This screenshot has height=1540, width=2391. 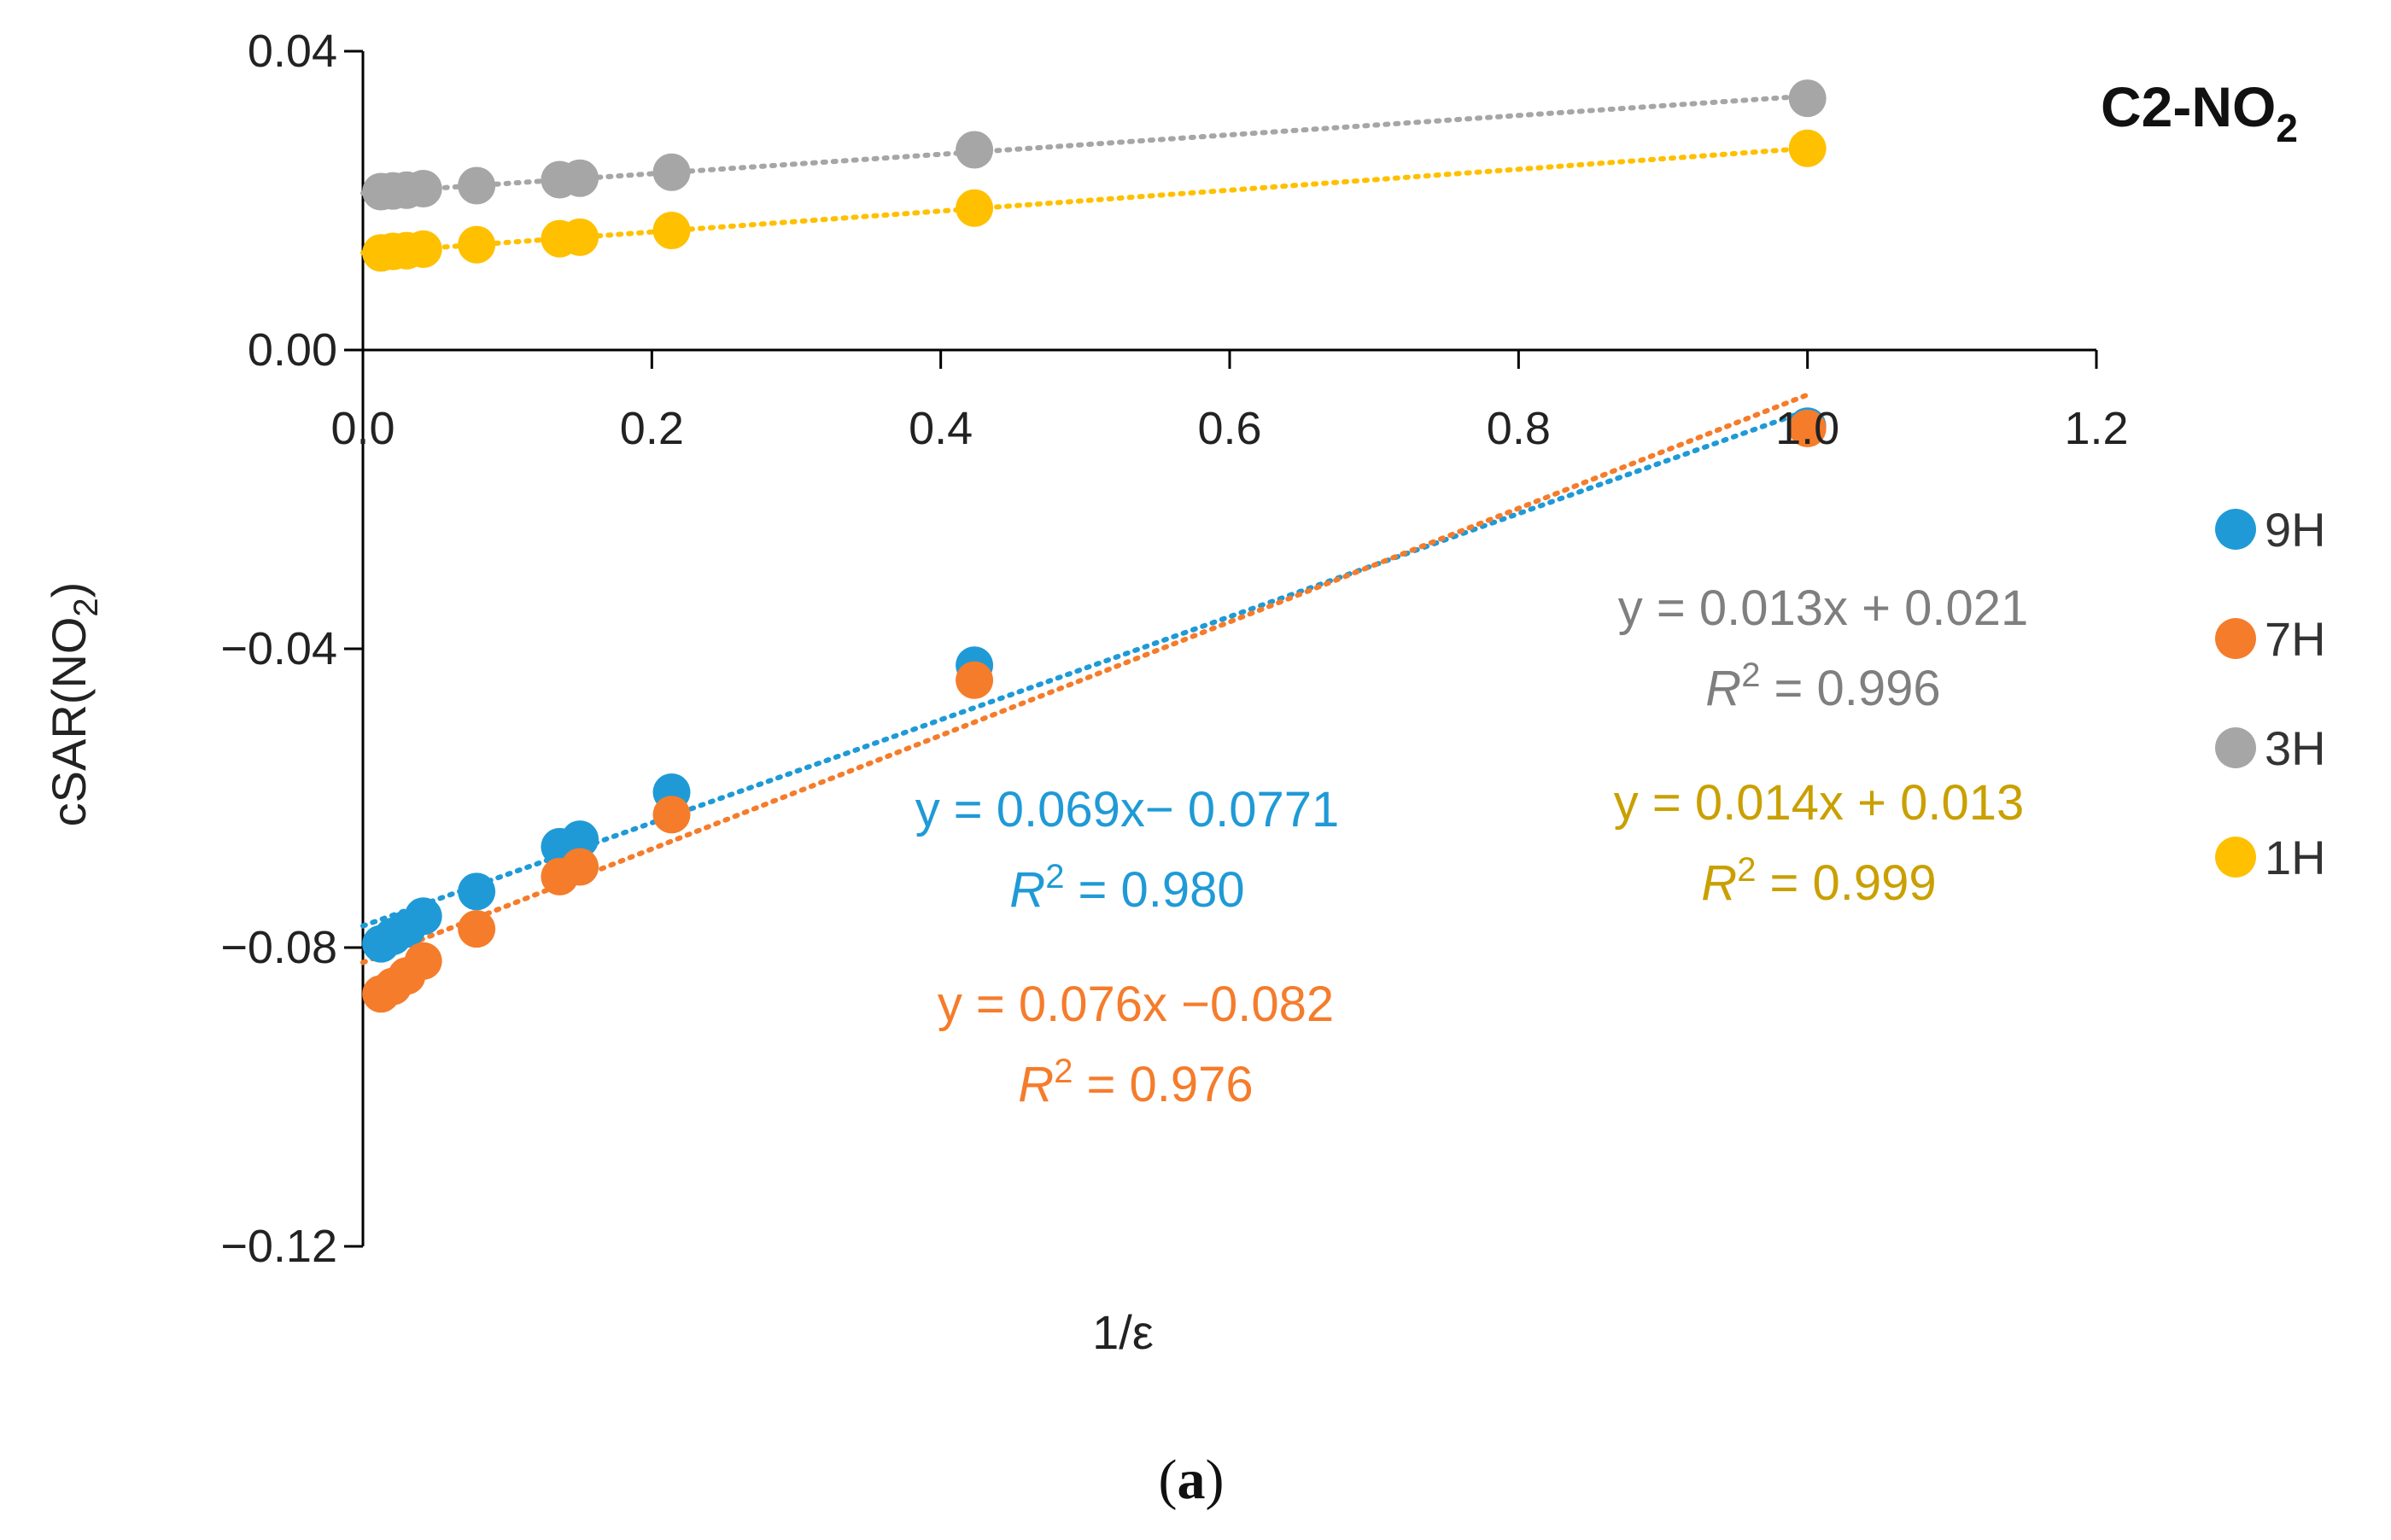 What do you see at coordinates (1823, 608) in the screenshot?
I see `equation-3H-text: y = 0.013x + 0.021` at bounding box center [1823, 608].